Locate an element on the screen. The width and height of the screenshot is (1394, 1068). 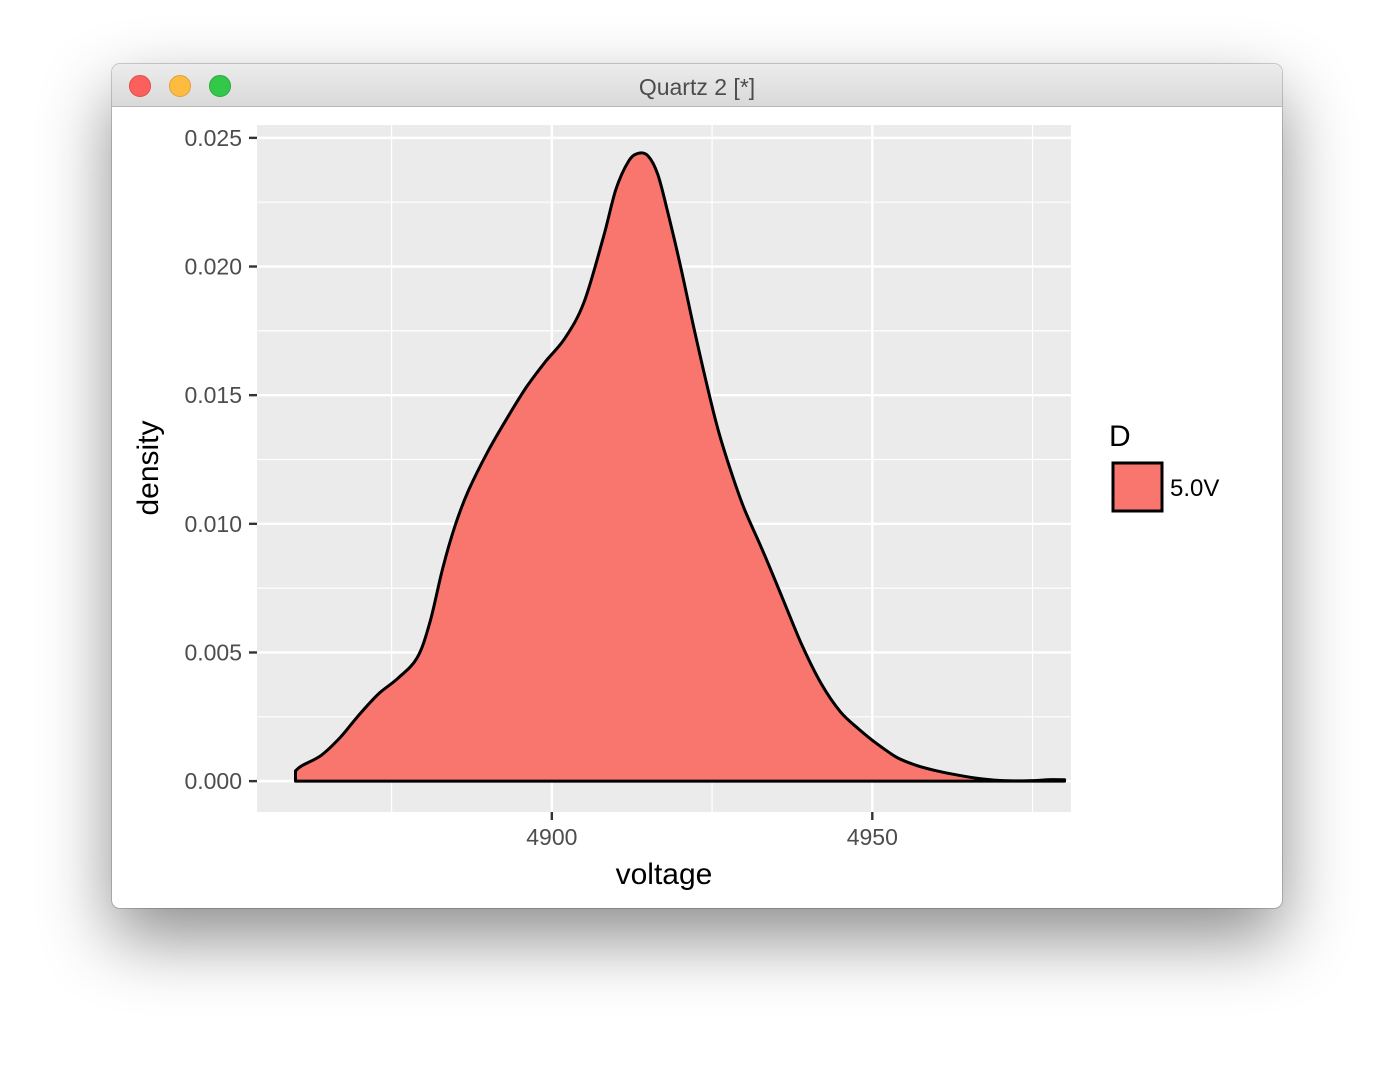
y-axis-title: density is located at coordinates (148, 467).